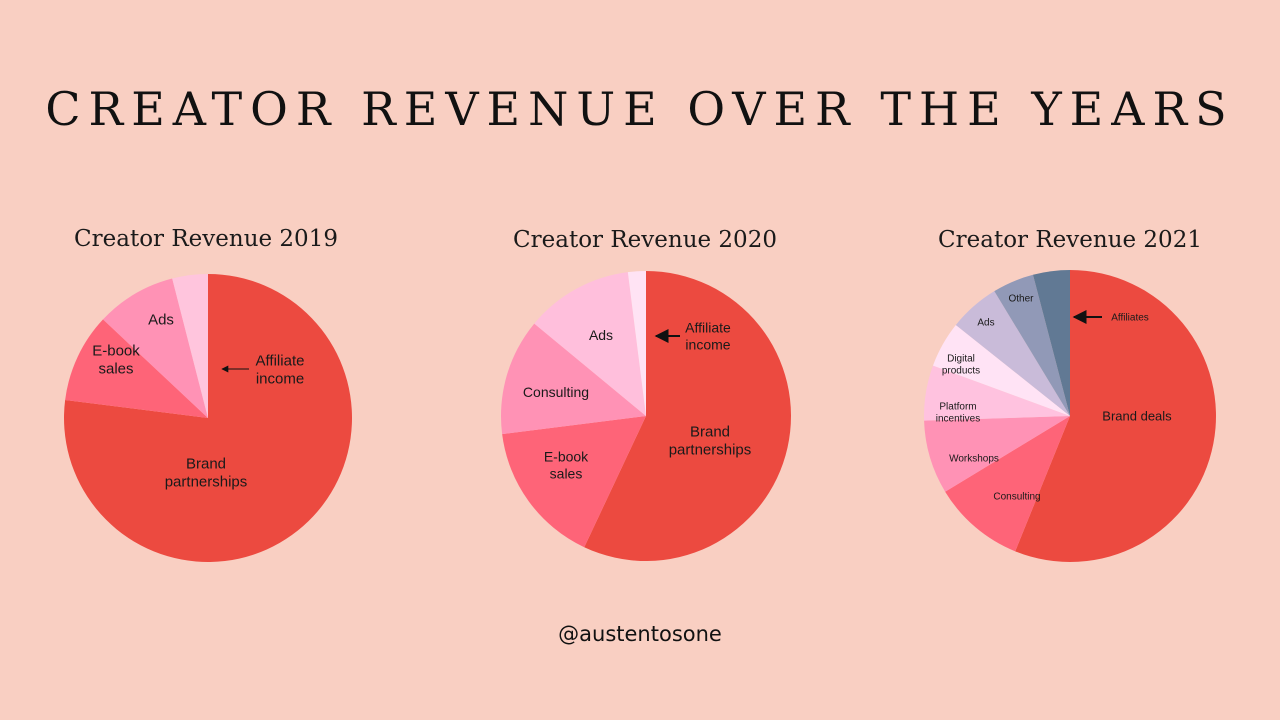  What do you see at coordinates (961, 365) in the screenshot?
I see `slice-label-digital-products: Digital products` at bounding box center [961, 365].